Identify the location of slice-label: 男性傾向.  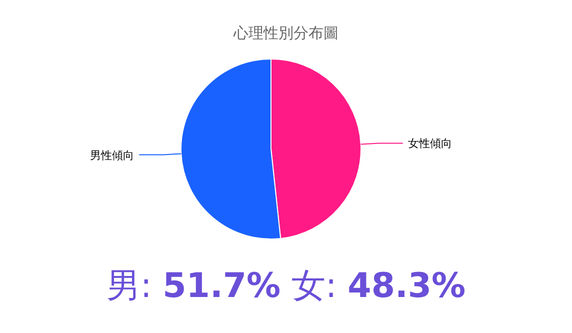
(112, 155).